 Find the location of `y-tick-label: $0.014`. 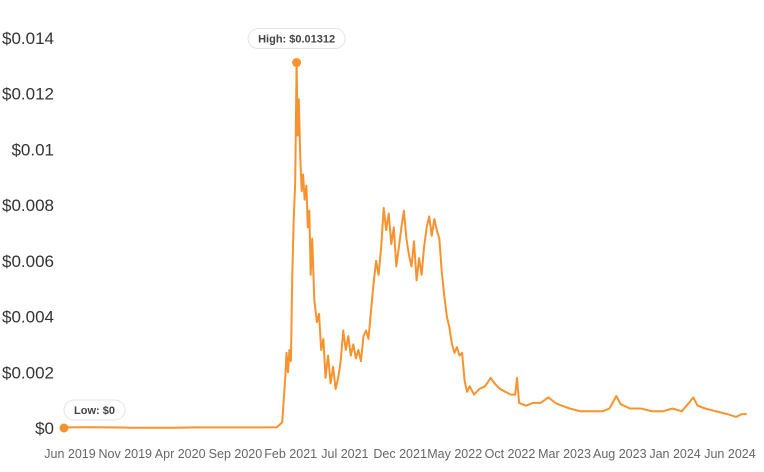

y-tick-label: $0.014 is located at coordinates (28, 38).